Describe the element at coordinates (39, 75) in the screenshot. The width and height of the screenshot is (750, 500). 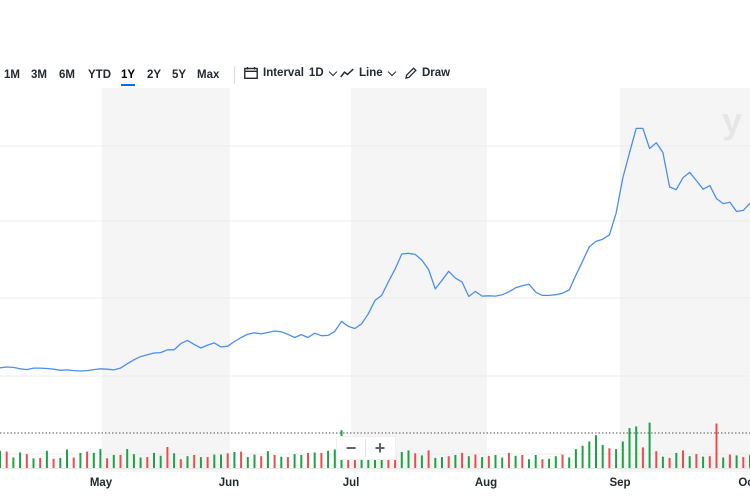
I see `range-button-3m: 3M` at that location.